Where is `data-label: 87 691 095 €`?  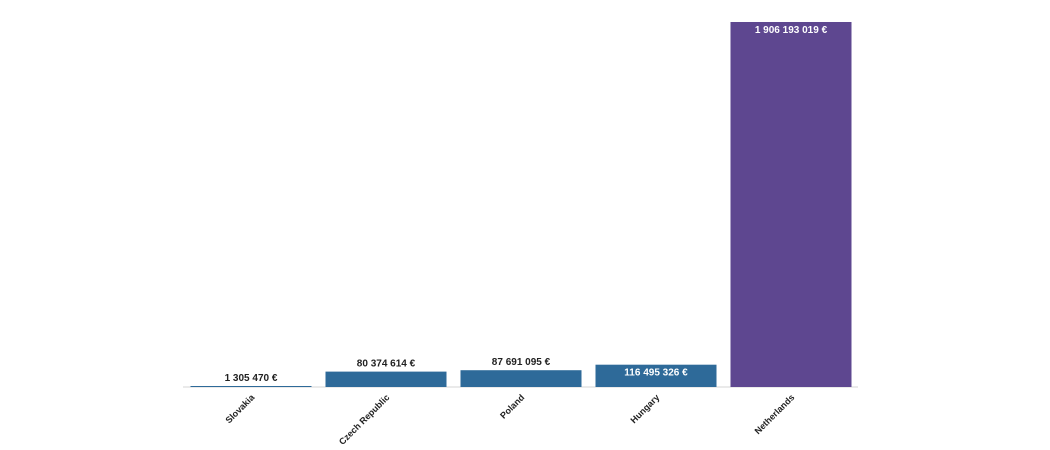
data-label: 87 691 095 € is located at coordinates (521, 362).